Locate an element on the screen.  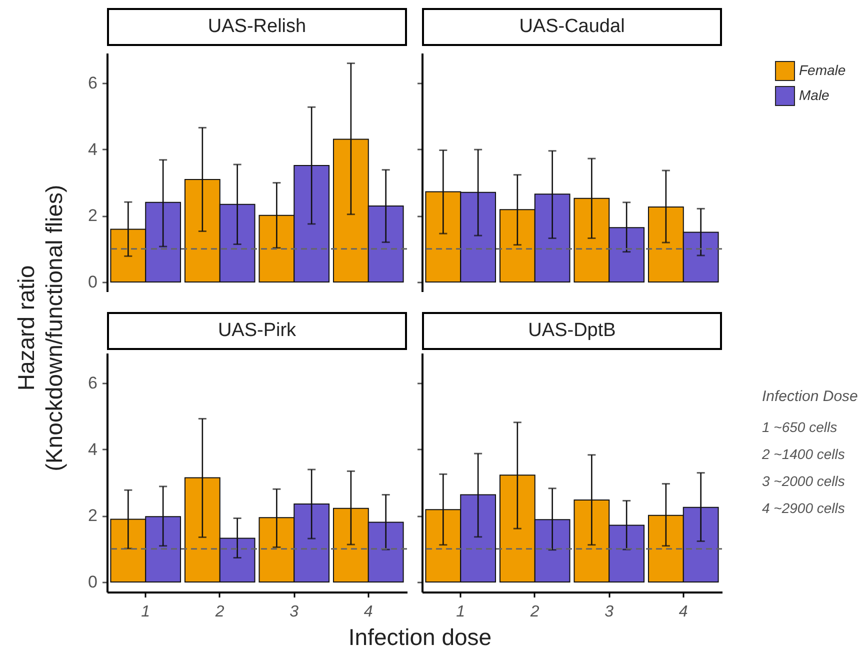
text: 3 ~2000 cells is located at coordinates (803, 481).